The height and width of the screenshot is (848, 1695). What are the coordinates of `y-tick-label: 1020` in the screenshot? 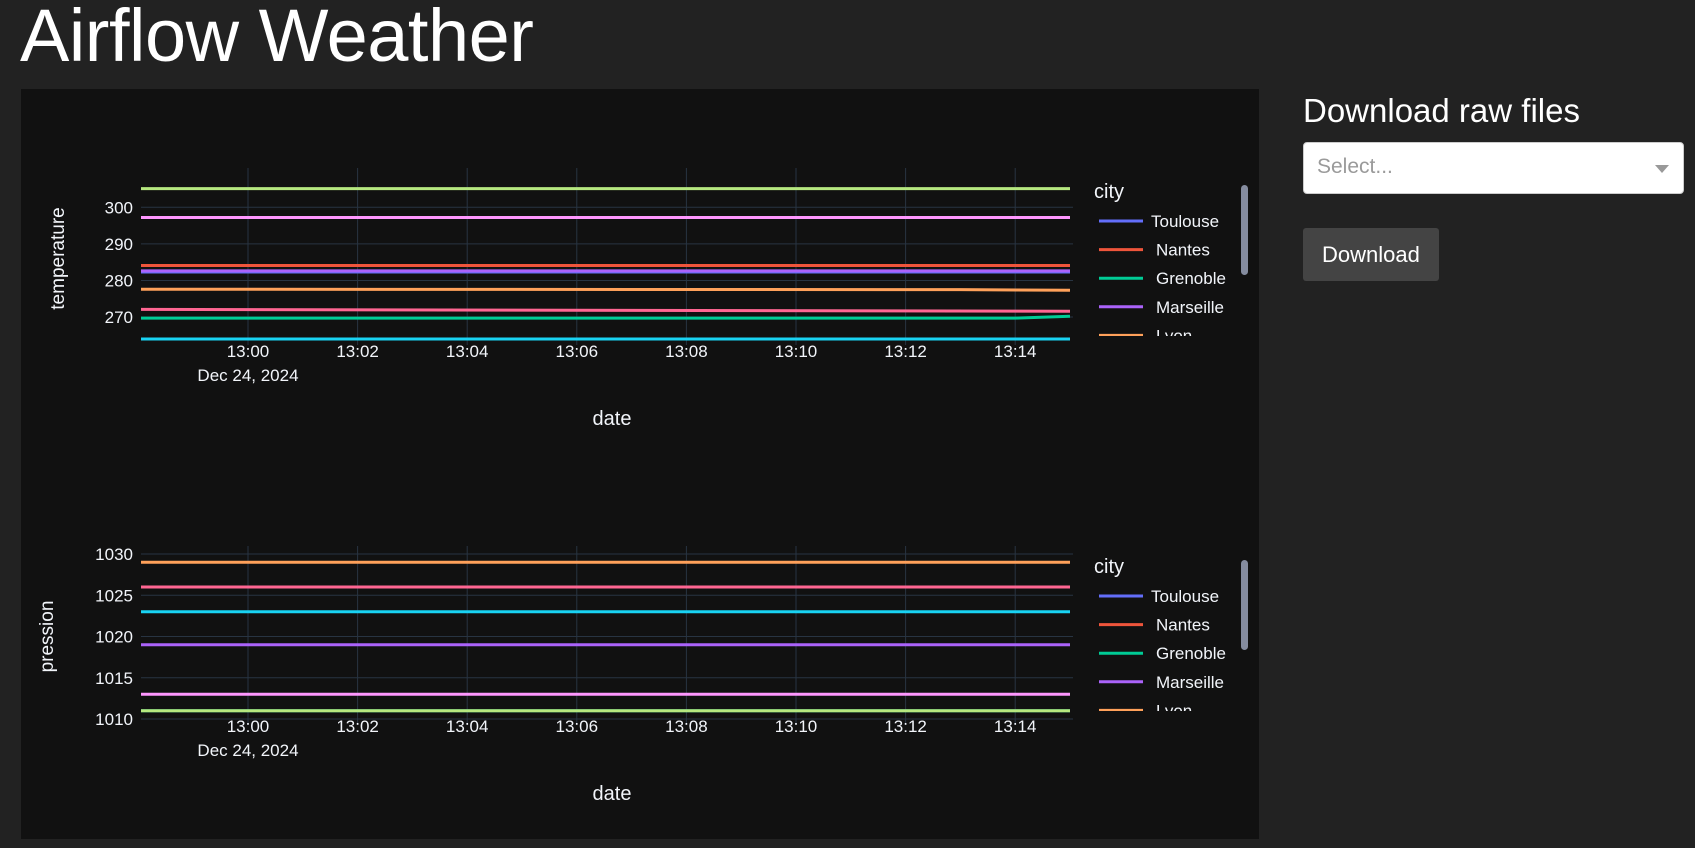 It's located at (114, 637).